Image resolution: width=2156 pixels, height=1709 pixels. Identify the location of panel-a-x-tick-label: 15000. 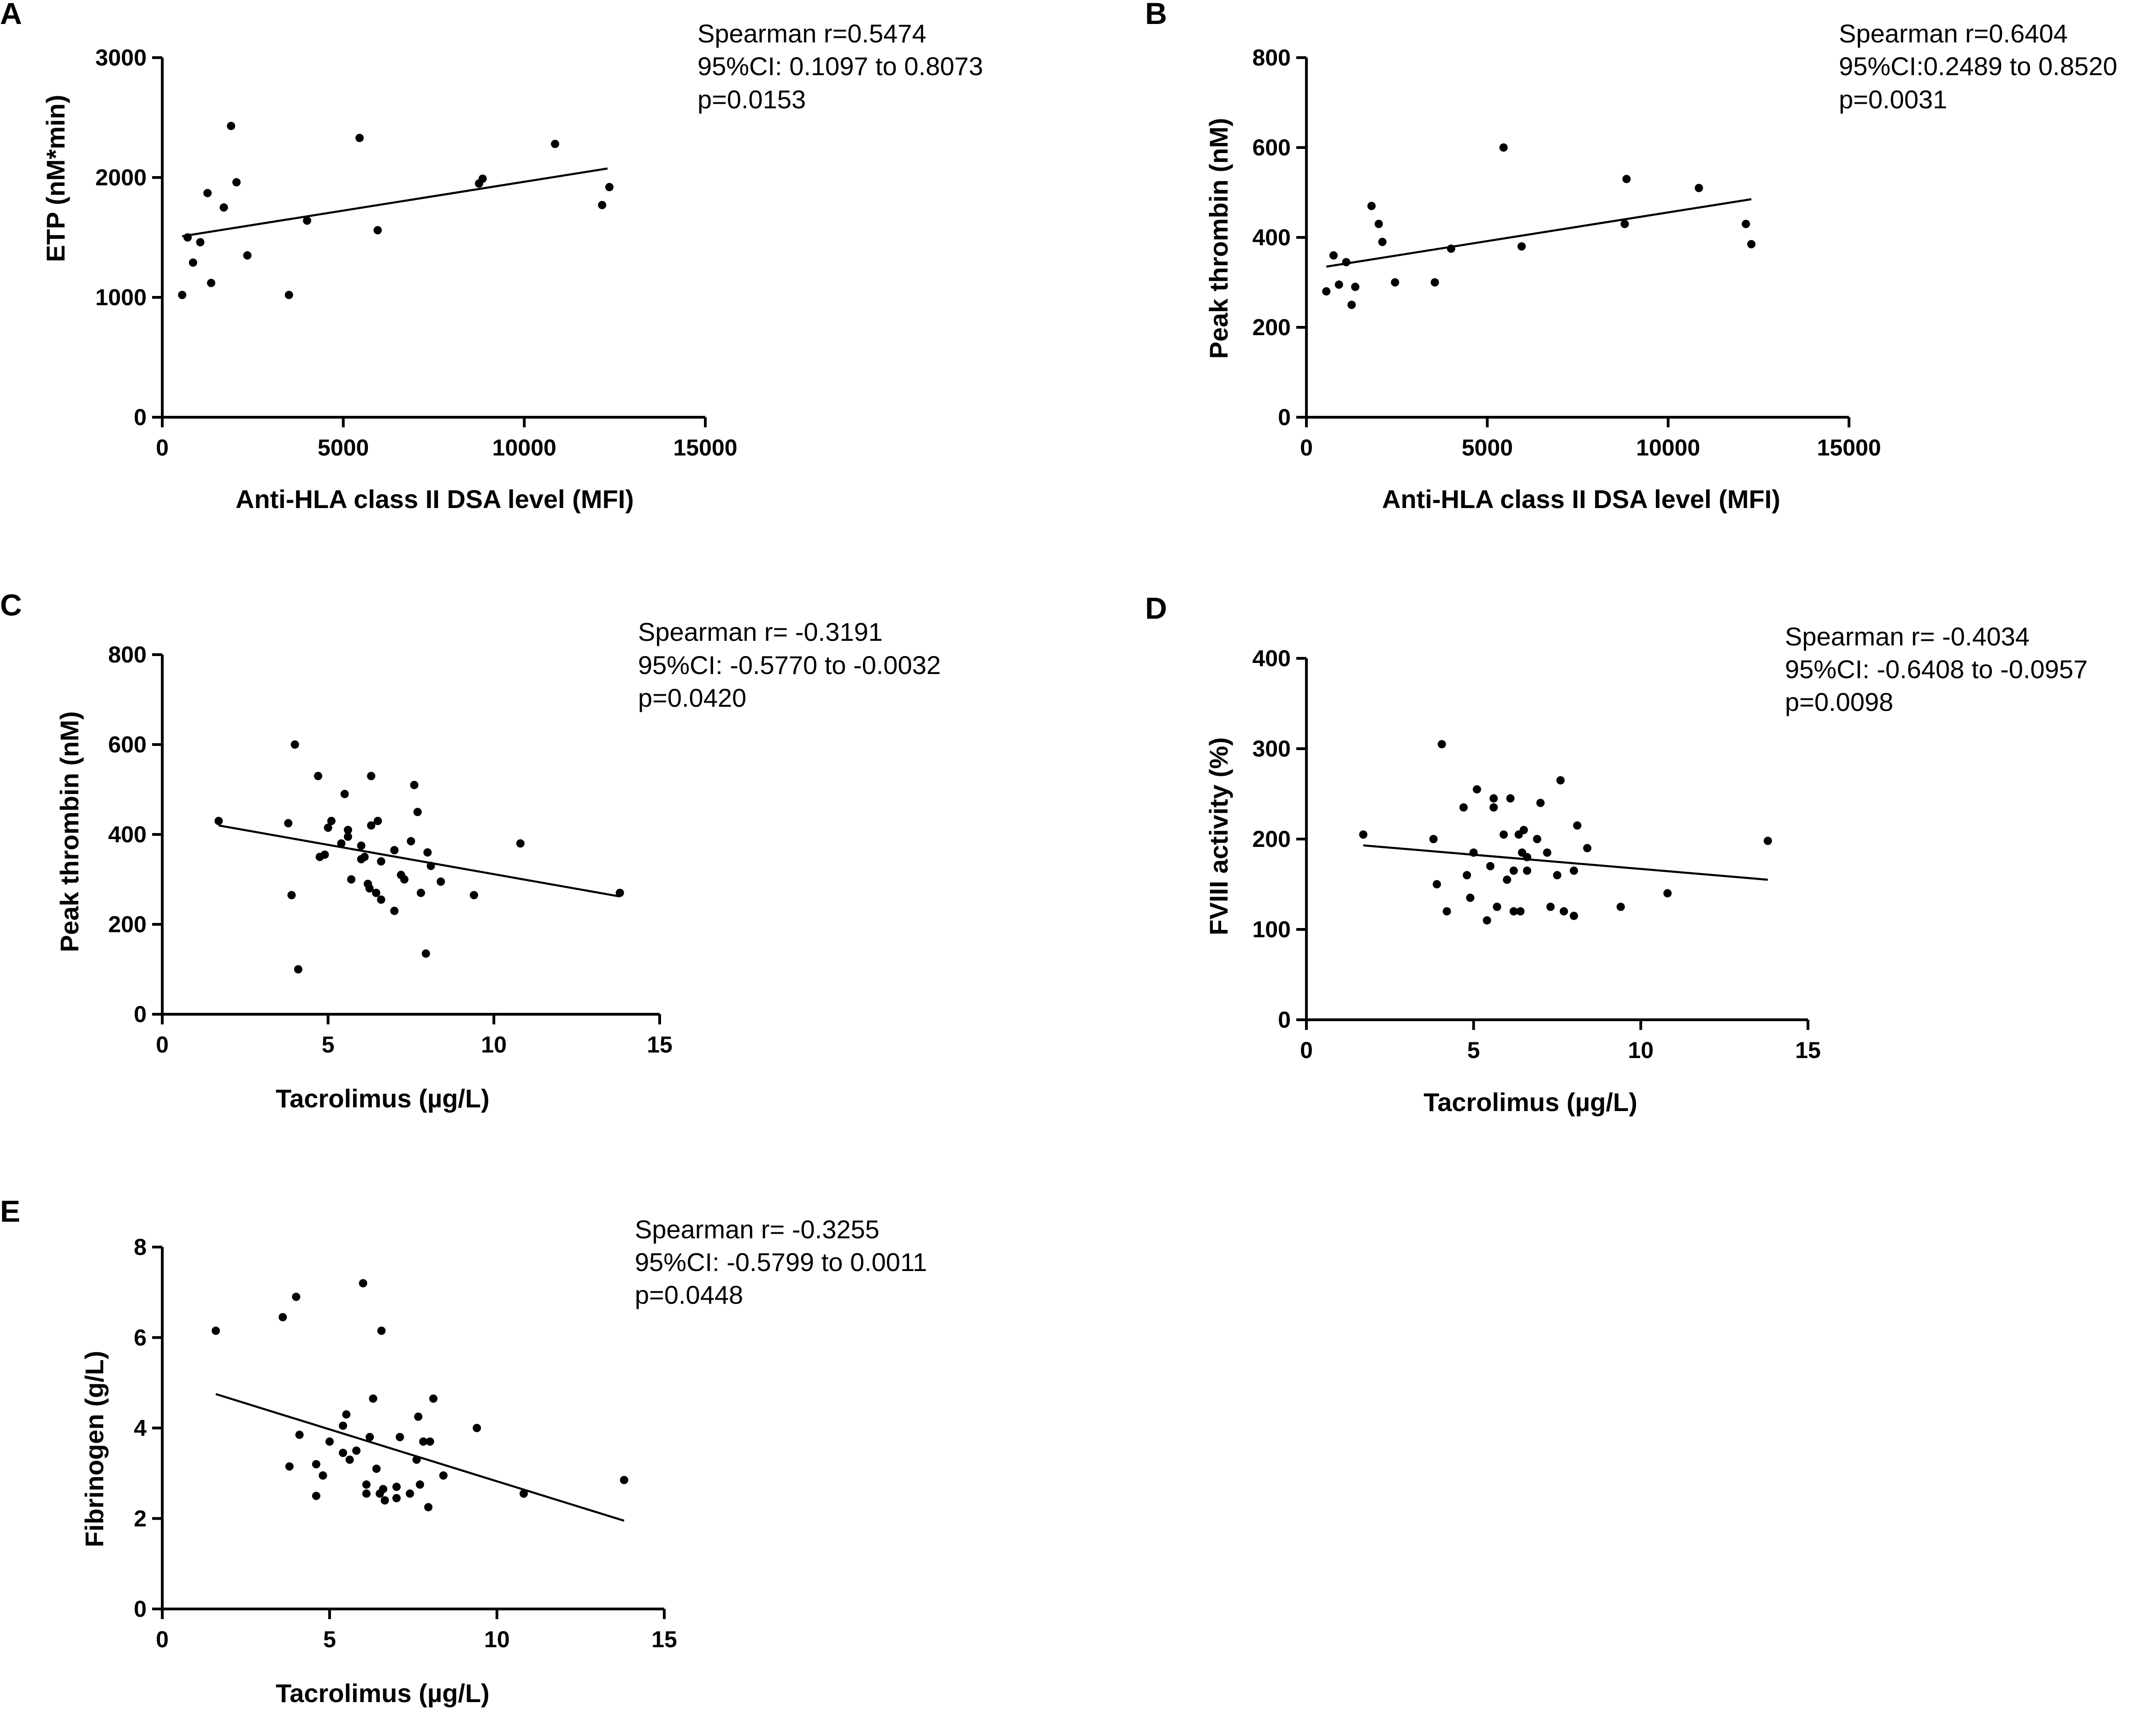
(705, 448).